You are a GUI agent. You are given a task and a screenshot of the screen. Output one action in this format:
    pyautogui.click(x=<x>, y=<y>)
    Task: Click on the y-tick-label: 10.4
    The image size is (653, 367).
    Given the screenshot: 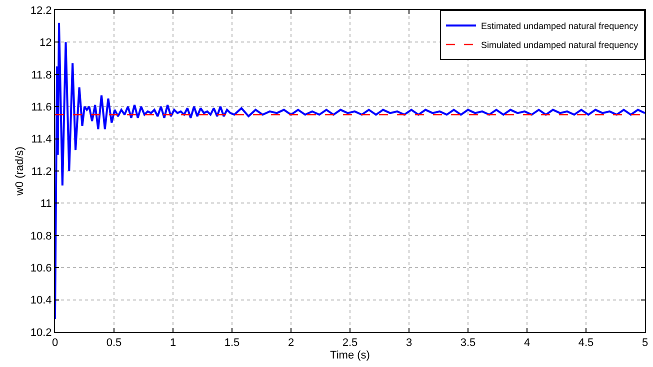 What is the action you would take?
    pyautogui.click(x=41, y=300)
    